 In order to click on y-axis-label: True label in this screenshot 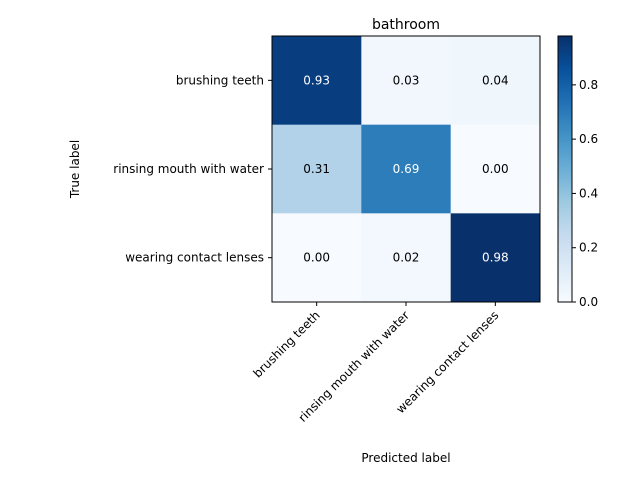, I will do `click(75, 169)`.